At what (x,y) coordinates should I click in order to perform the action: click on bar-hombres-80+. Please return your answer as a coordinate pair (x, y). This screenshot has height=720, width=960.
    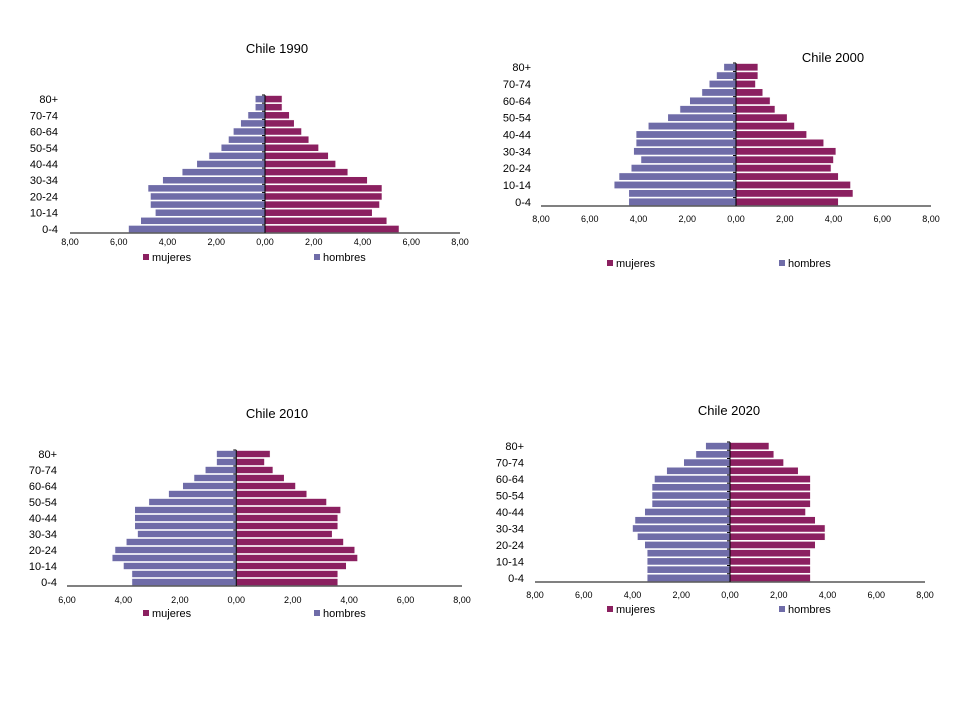
    Looking at the image, I should click on (226, 454).